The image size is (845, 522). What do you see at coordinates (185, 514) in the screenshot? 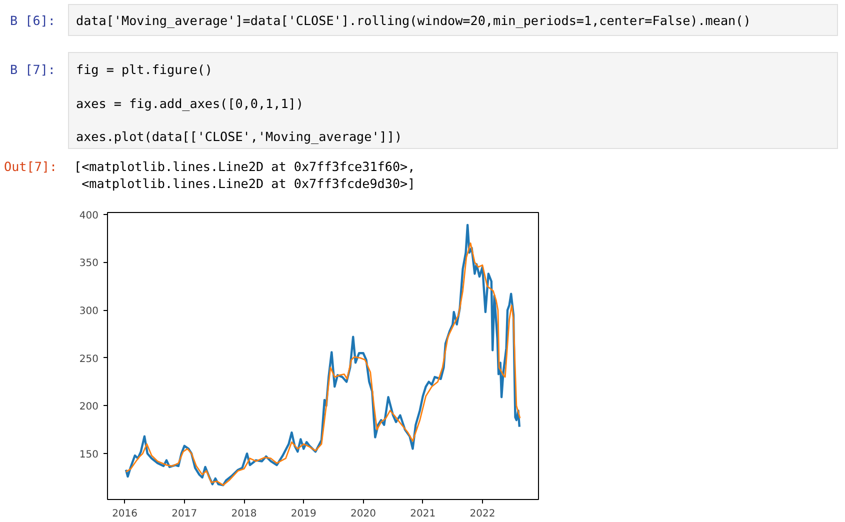
I see `x-tick-label: 2017` at bounding box center [185, 514].